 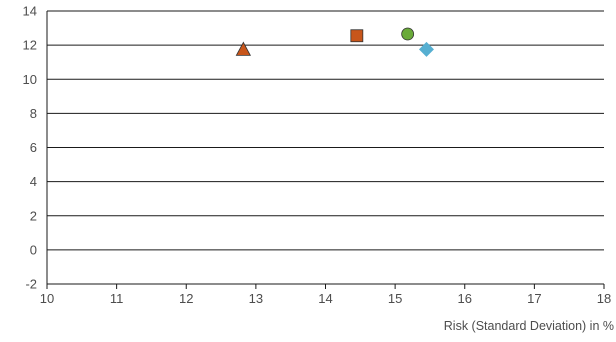 What do you see at coordinates (30, 79) in the screenshot?
I see `y-tick-label: 10` at bounding box center [30, 79].